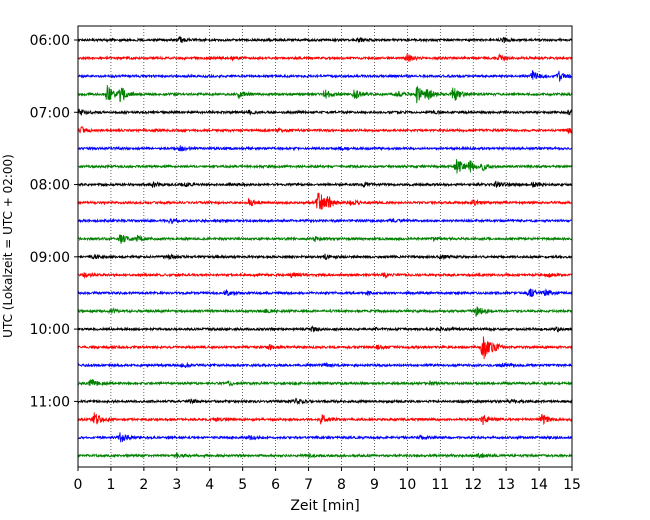 The height and width of the screenshot is (520, 650). I want to click on x-tick-label: 0, so click(78, 485).